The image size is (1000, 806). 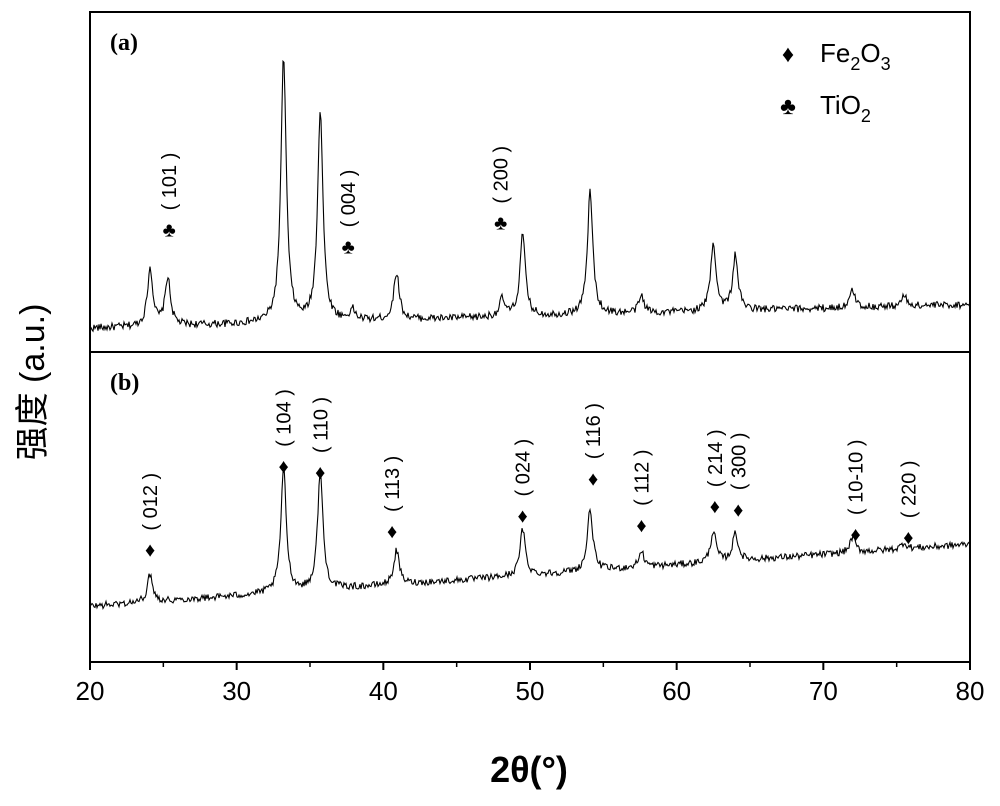 I want to click on hkl-label: ( 004 ), so click(x=349, y=199).